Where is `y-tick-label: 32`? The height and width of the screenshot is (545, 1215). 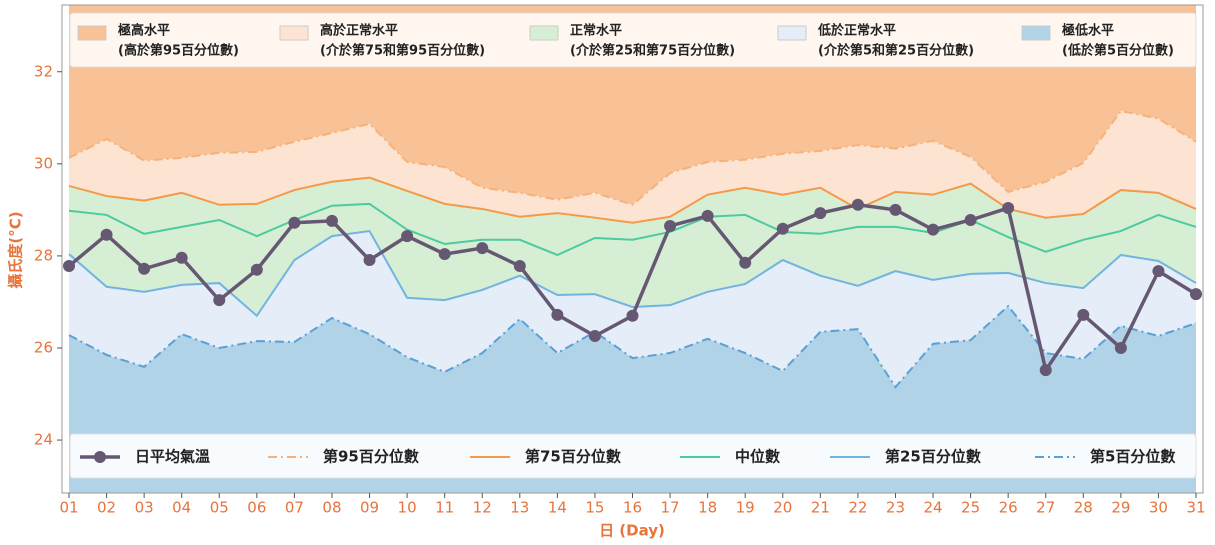
y-tick-label: 32 is located at coordinates (43, 71).